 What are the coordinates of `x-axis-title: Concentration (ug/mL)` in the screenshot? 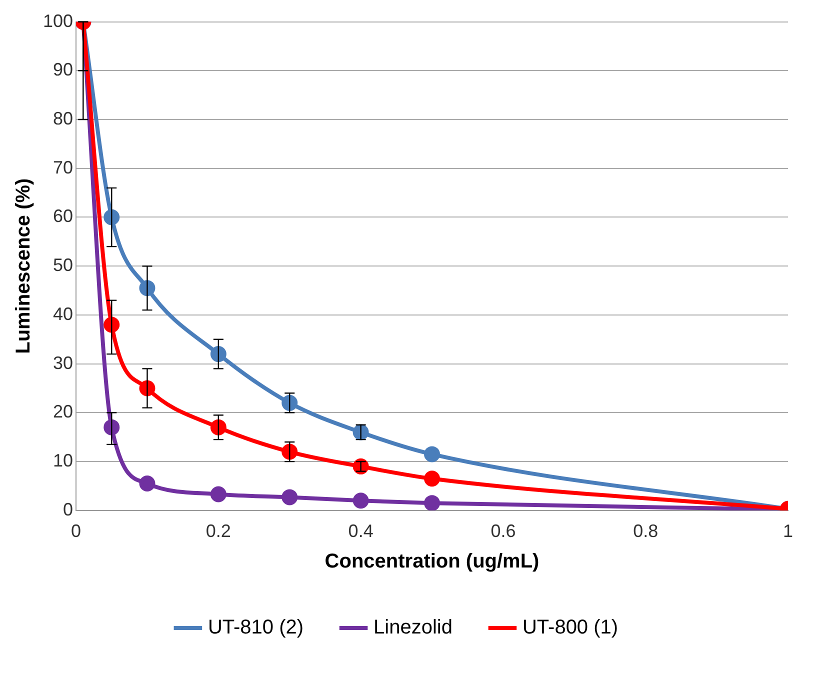 It's located at (432, 561).